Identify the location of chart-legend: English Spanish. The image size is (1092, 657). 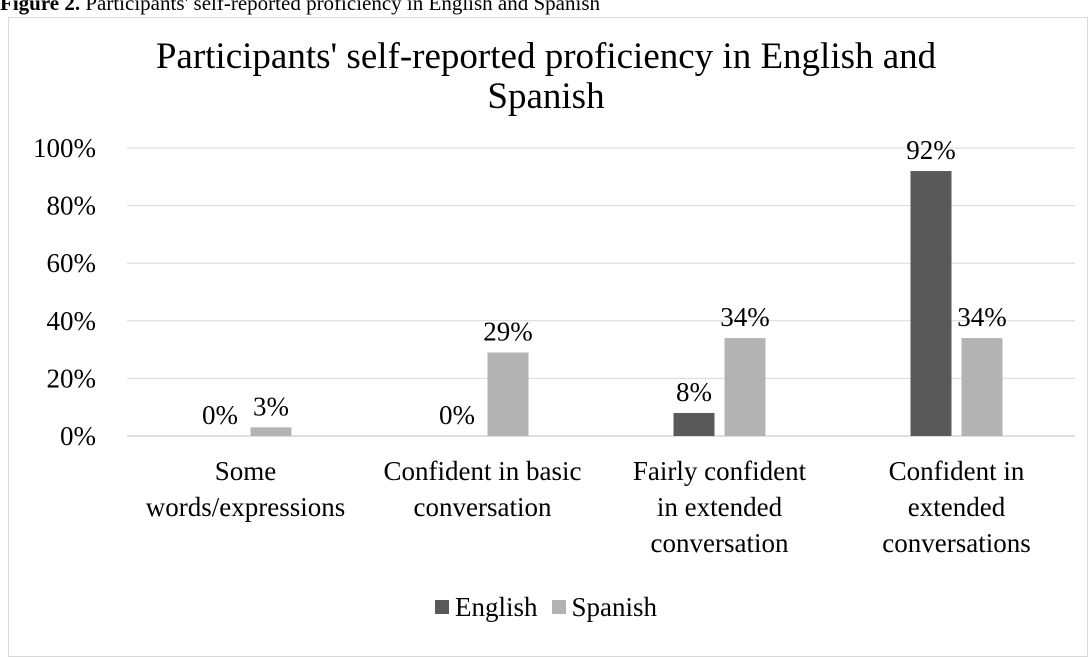
(546, 607).